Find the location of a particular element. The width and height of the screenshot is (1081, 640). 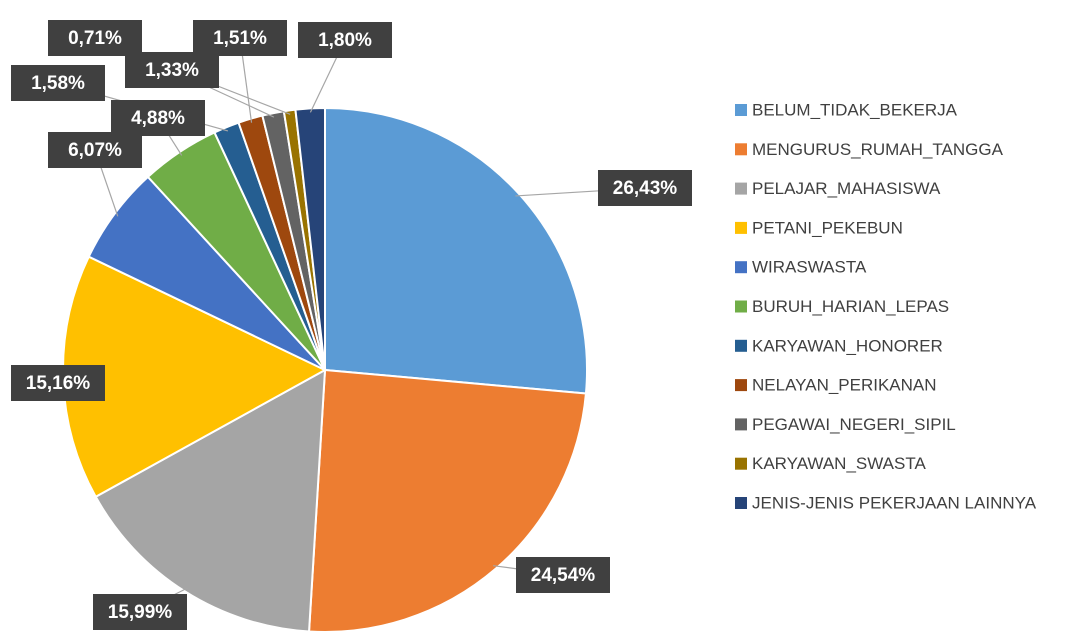

data-label: 1,58% is located at coordinates (58, 83).